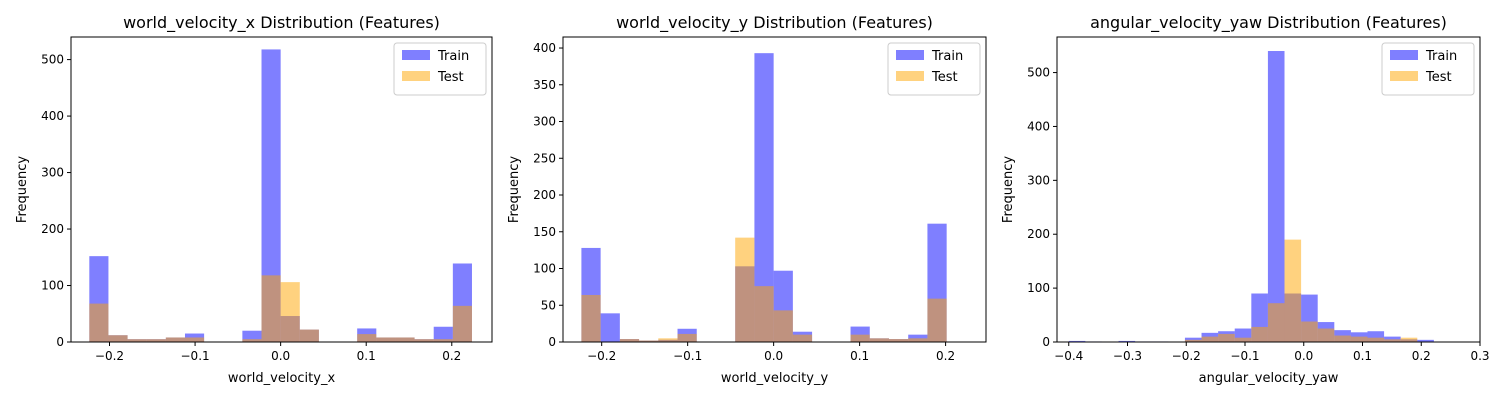 This screenshot has height=400, width=1500. Describe the element at coordinates (1269, 378) in the screenshot. I see `x-axis-label: angular_velocity_yaw` at that location.